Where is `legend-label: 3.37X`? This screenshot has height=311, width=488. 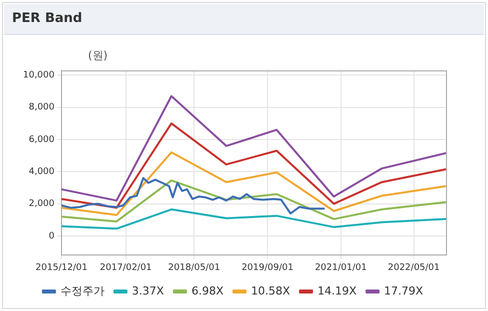
legend-label: 3.37X is located at coordinates (148, 291).